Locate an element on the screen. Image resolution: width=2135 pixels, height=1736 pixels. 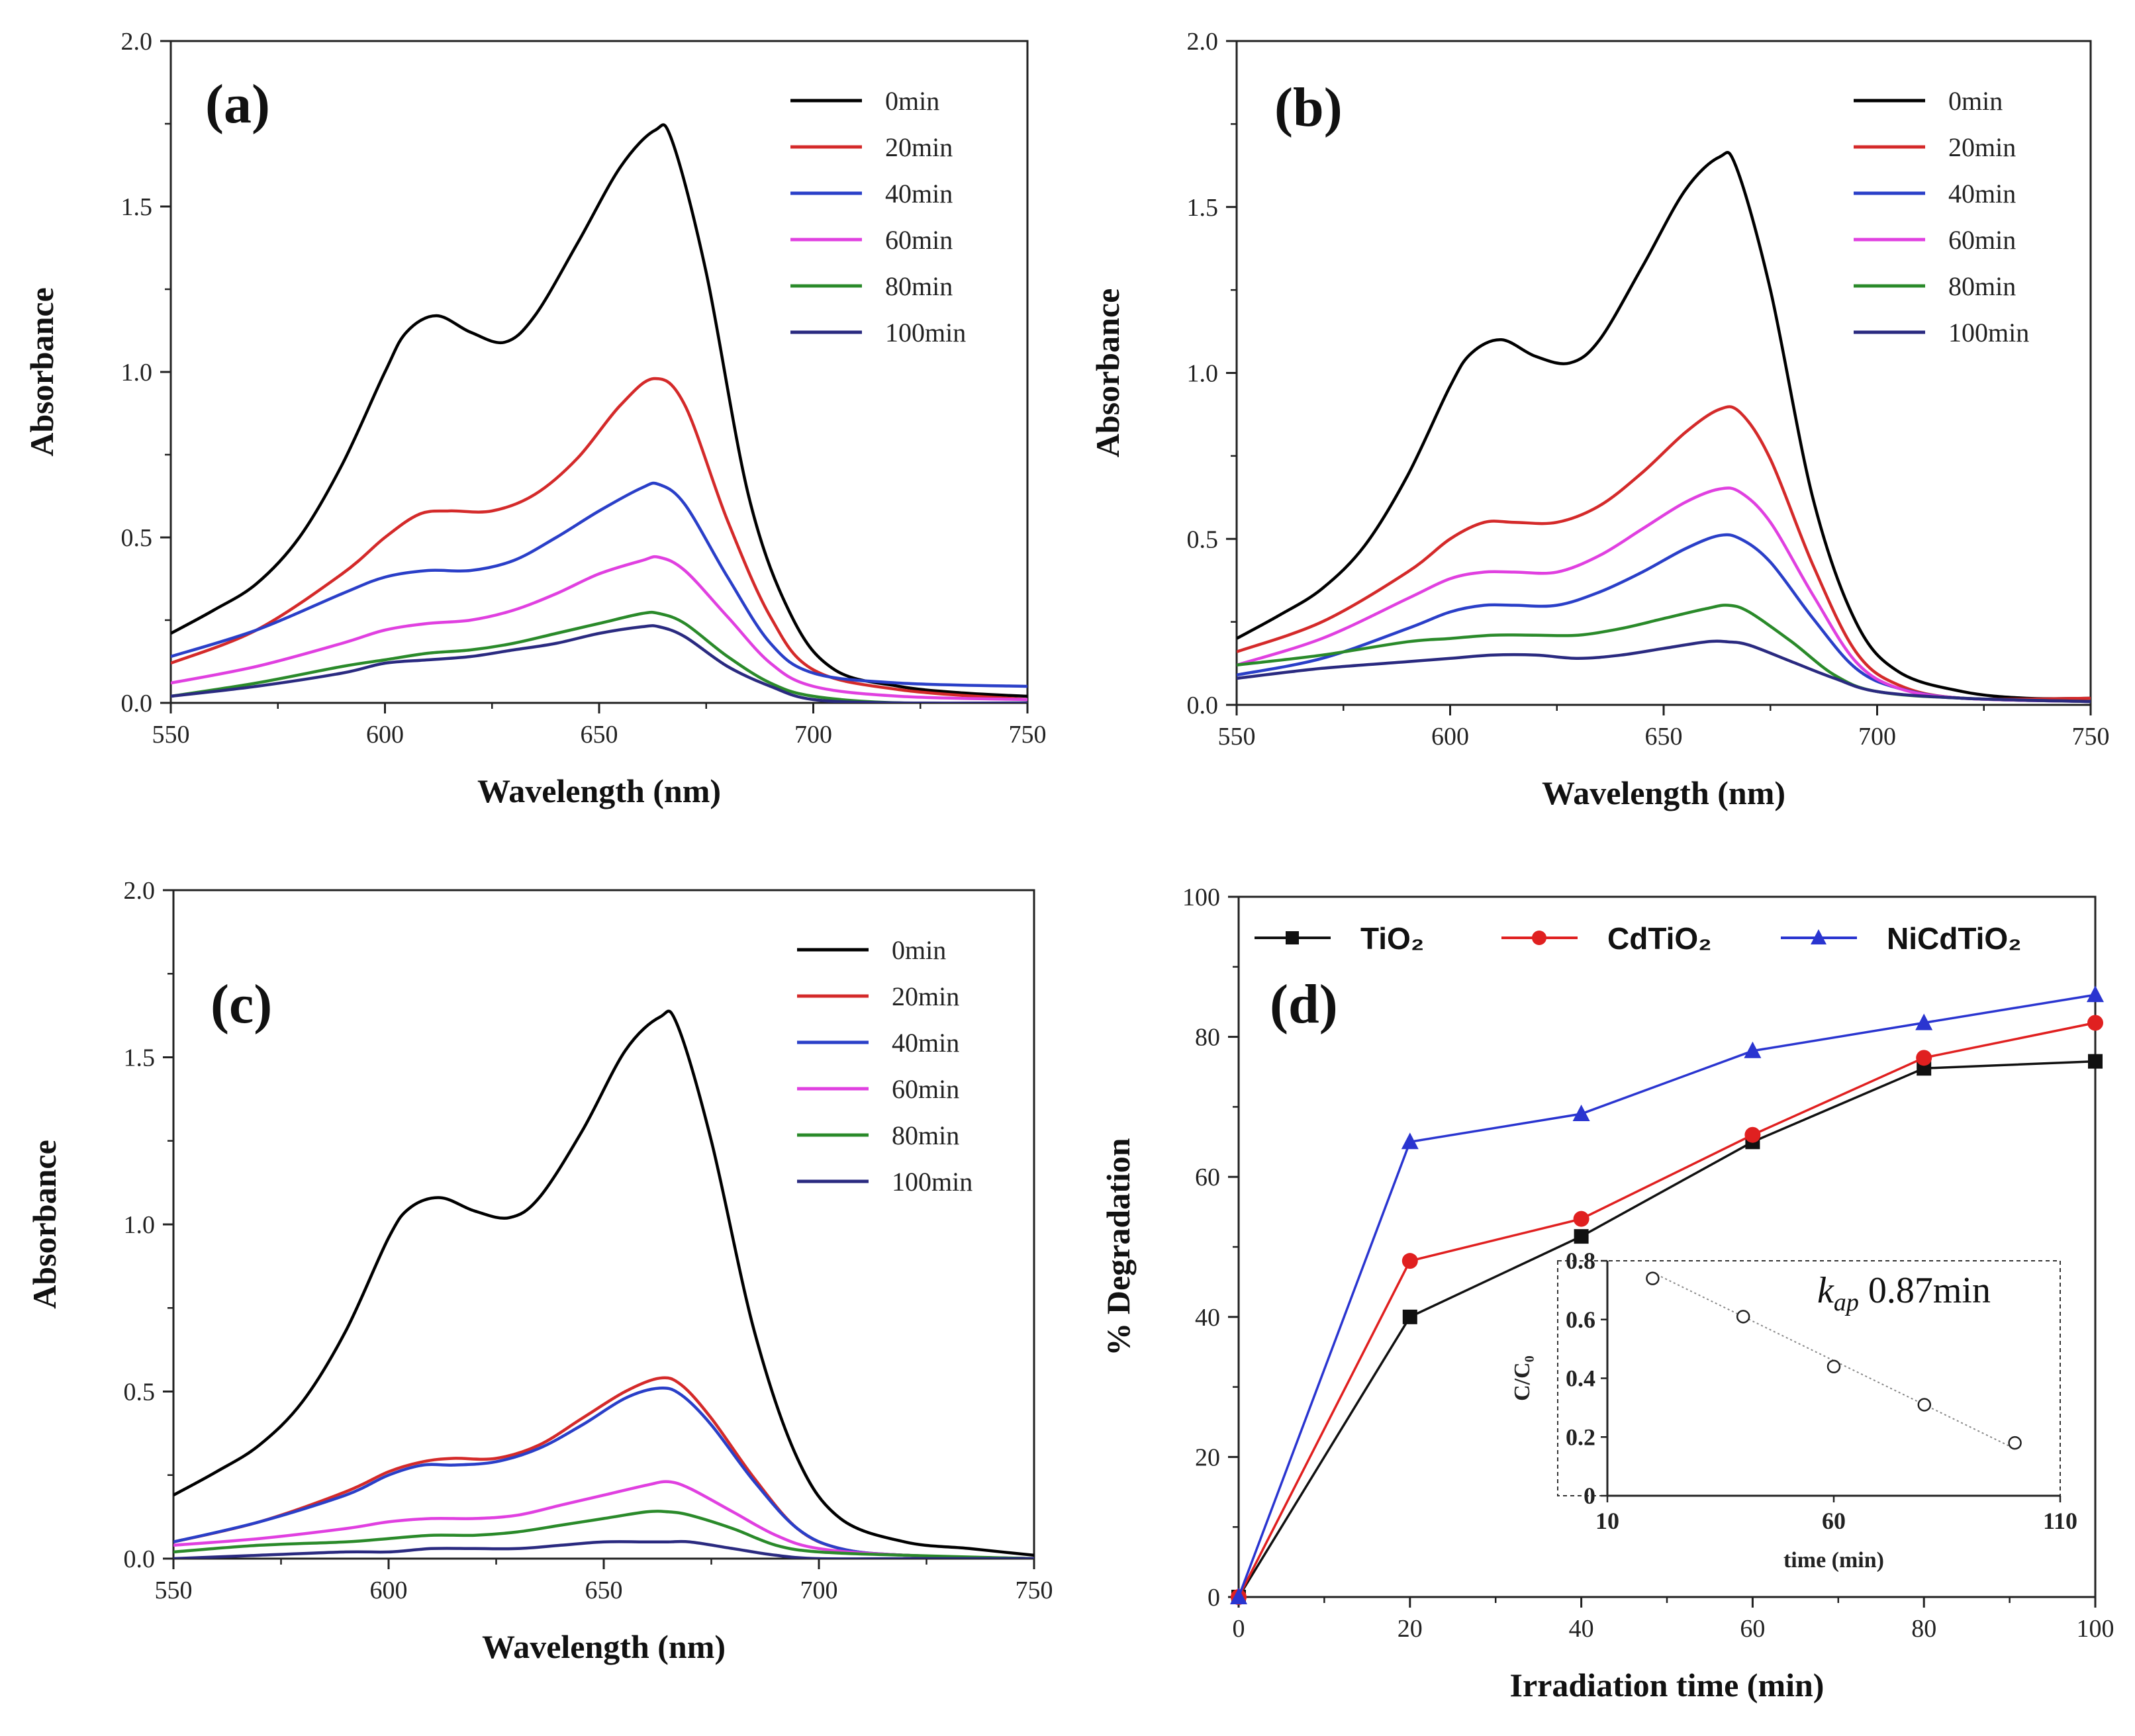
kap-subscript: ap is located at coordinates (1846, 1302).